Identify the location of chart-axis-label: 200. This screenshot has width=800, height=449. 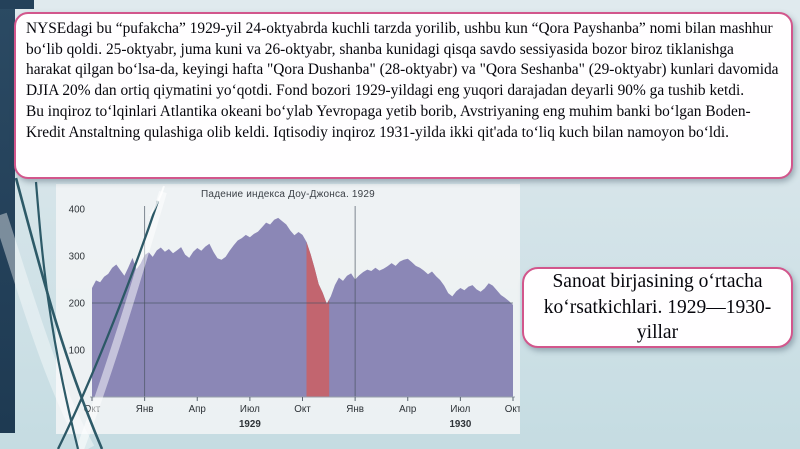
(77, 304).